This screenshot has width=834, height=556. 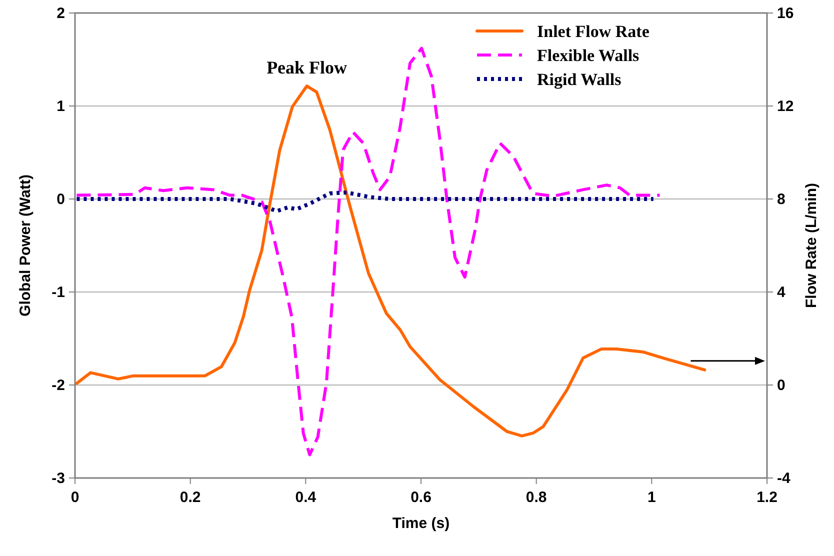 I want to click on x-tick-label: 0.6, so click(x=421, y=497).